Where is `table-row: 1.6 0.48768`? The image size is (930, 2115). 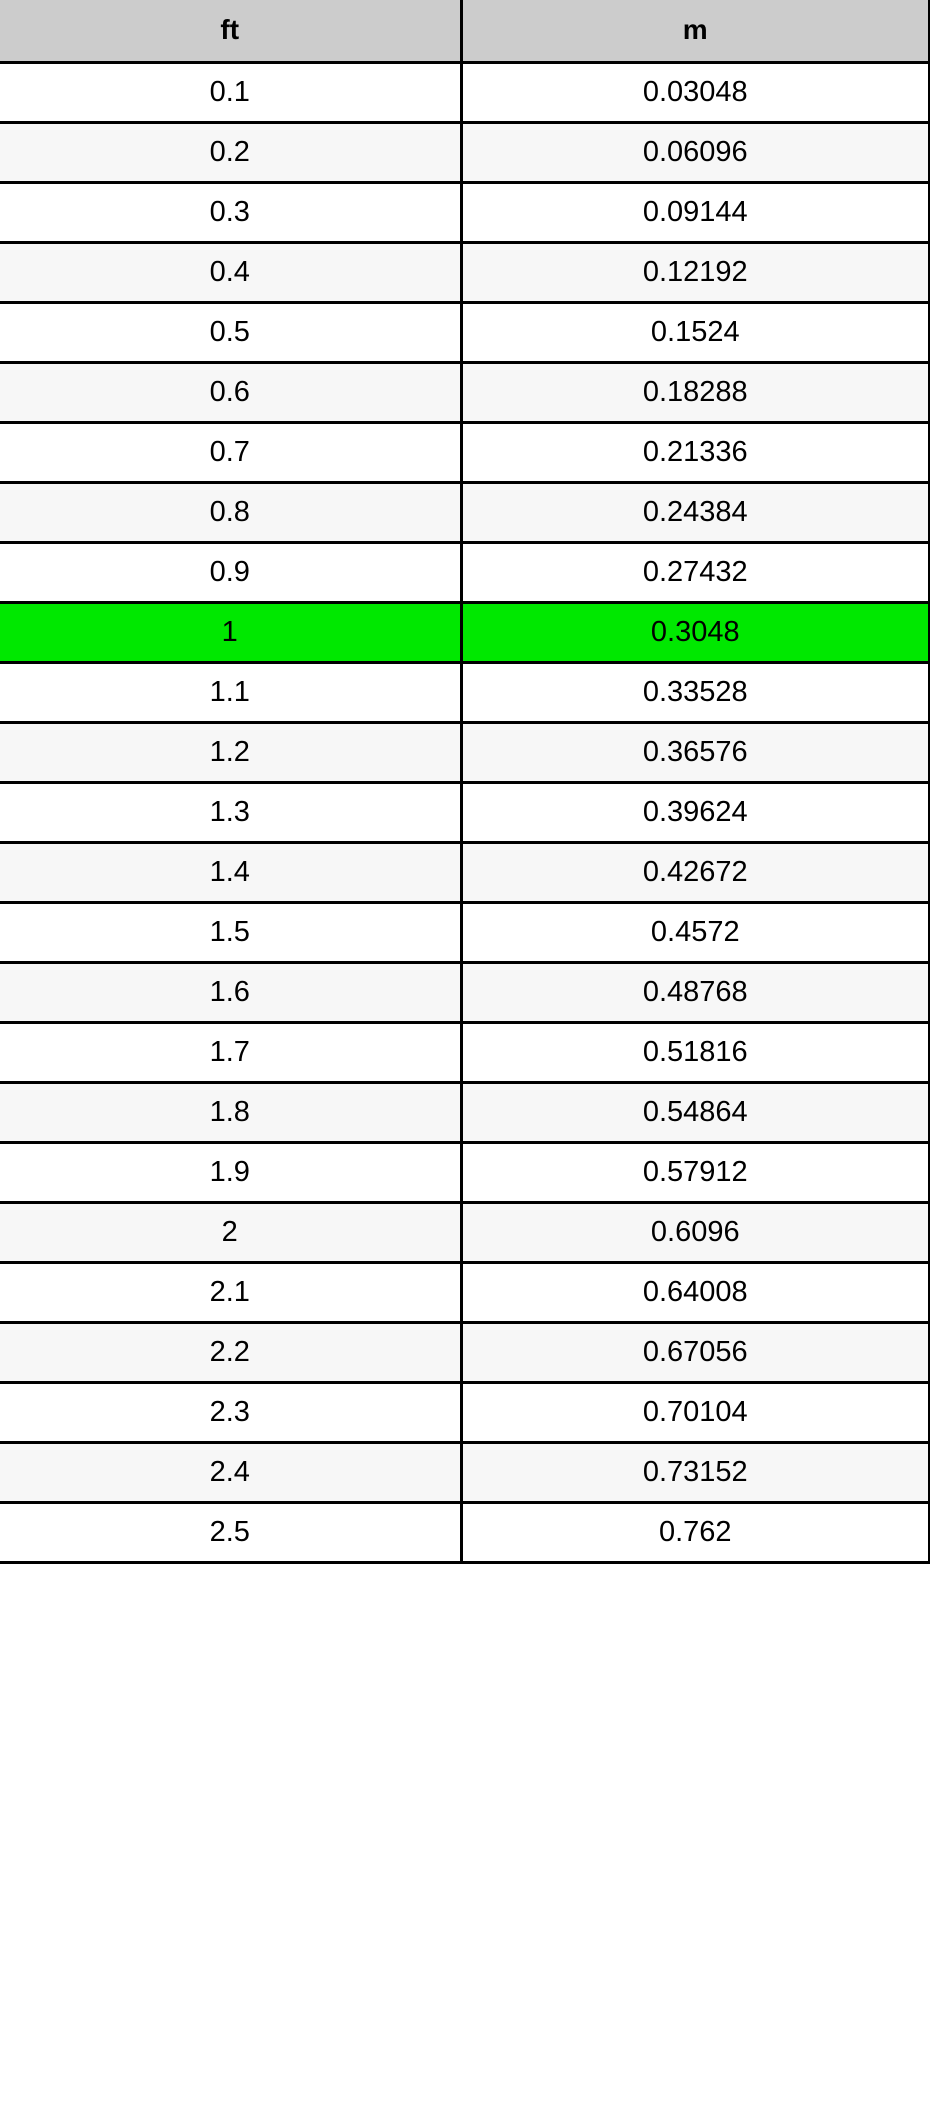 table-row: 1.6 0.48768 is located at coordinates (465, 992).